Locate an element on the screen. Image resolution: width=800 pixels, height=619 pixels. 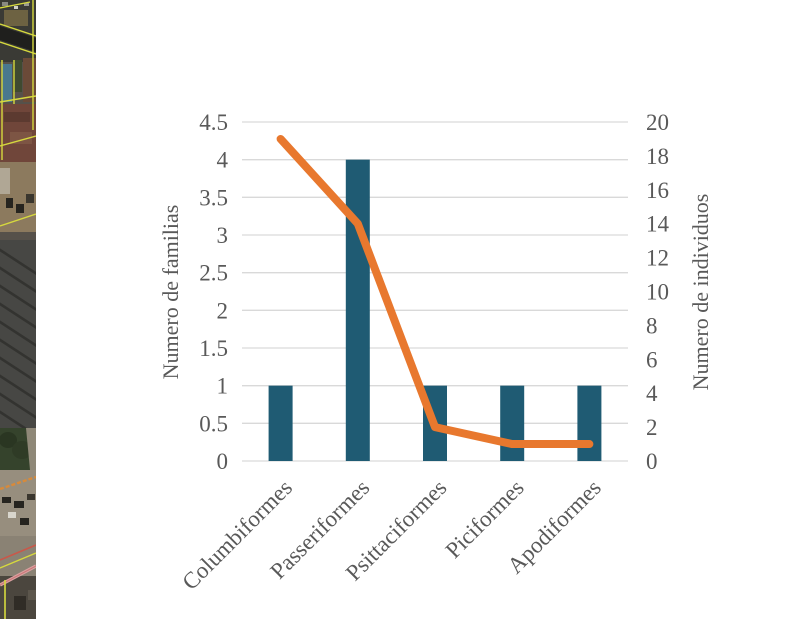
aerial-photo-graphic is located at coordinates (20, 309).